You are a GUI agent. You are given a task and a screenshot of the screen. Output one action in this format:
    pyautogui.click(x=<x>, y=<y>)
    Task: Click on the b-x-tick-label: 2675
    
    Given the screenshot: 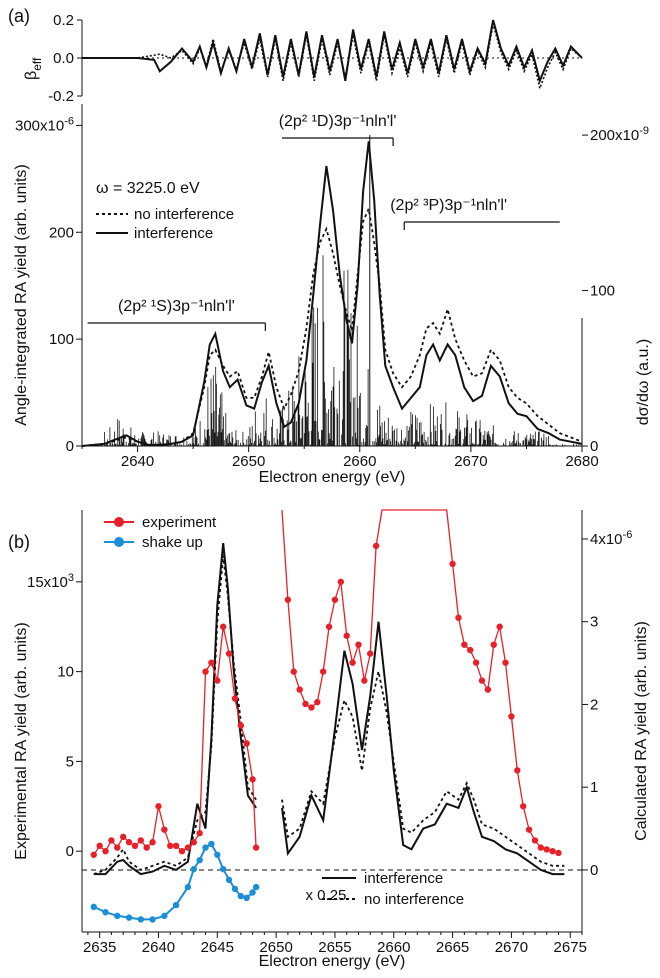 What is the action you would take?
    pyautogui.click(x=570, y=947)
    